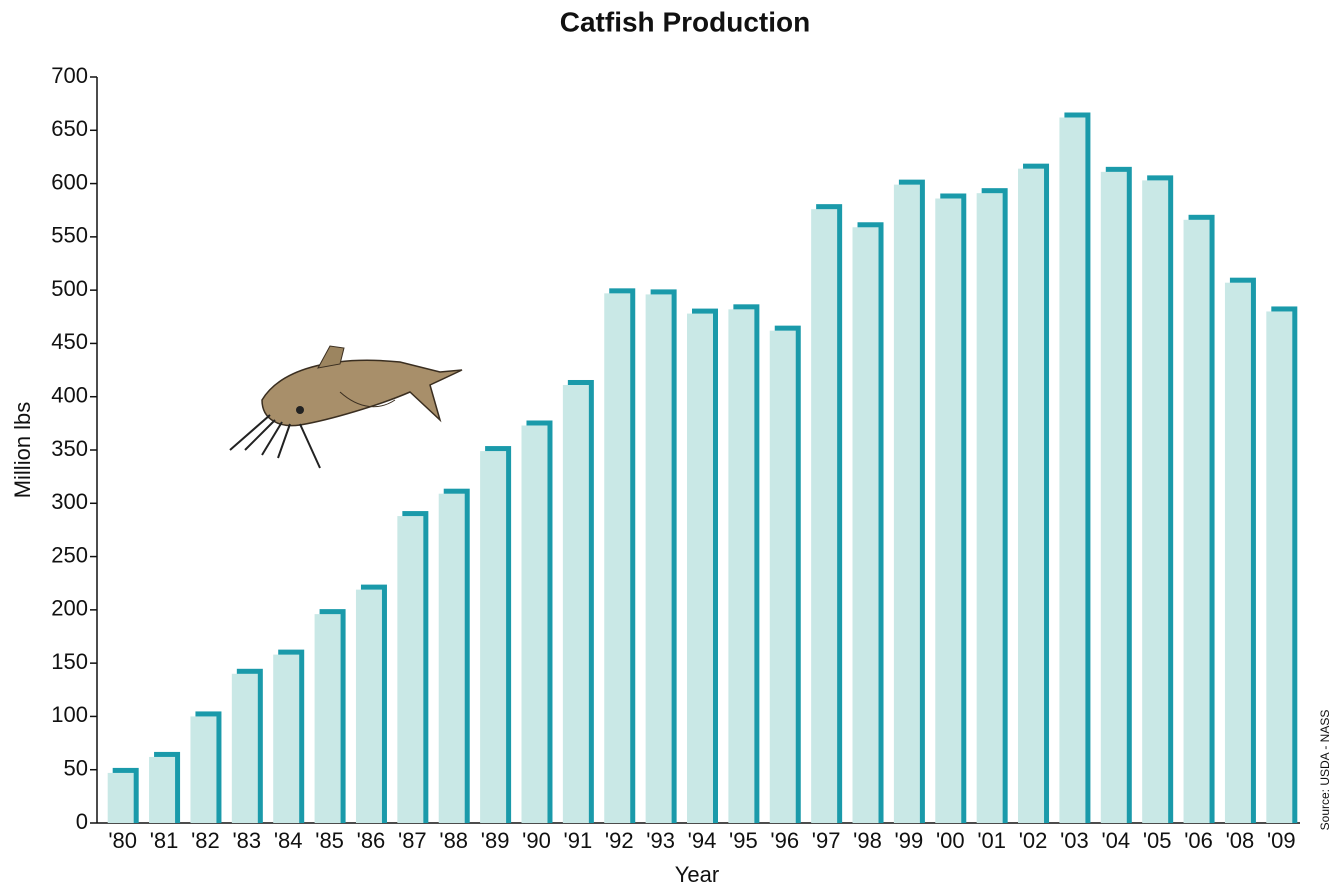 The height and width of the screenshot is (889, 1342). What do you see at coordinates (453, 840) in the screenshot?
I see `x-tick-label: '88` at bounding box center [453, 840].